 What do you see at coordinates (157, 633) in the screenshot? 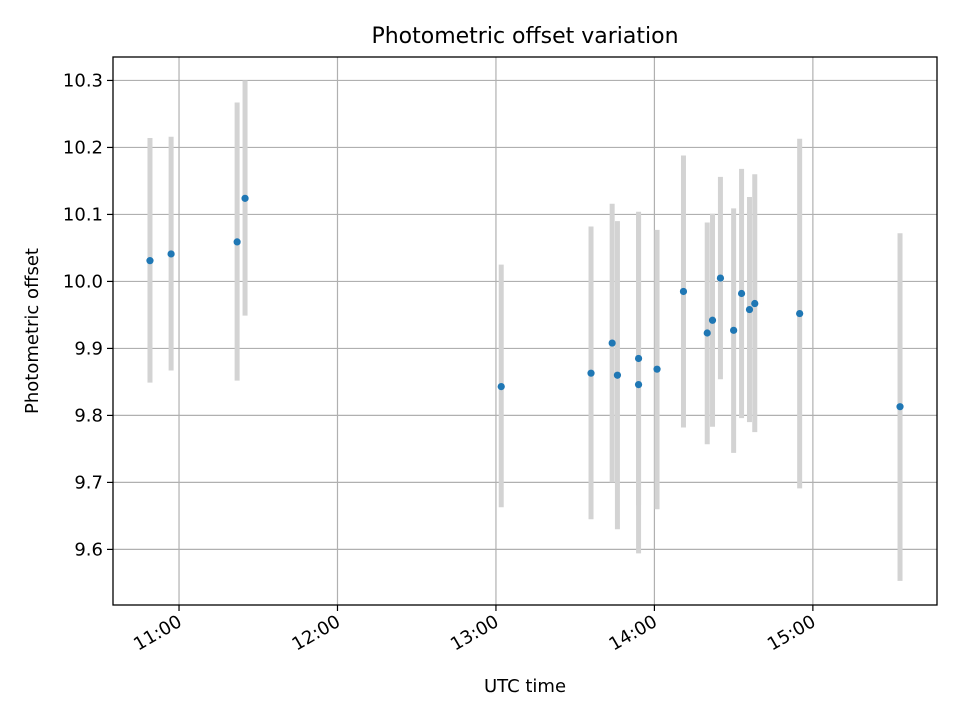
I see `x-tick-label: 11:00` at bounding box center [157, 633].